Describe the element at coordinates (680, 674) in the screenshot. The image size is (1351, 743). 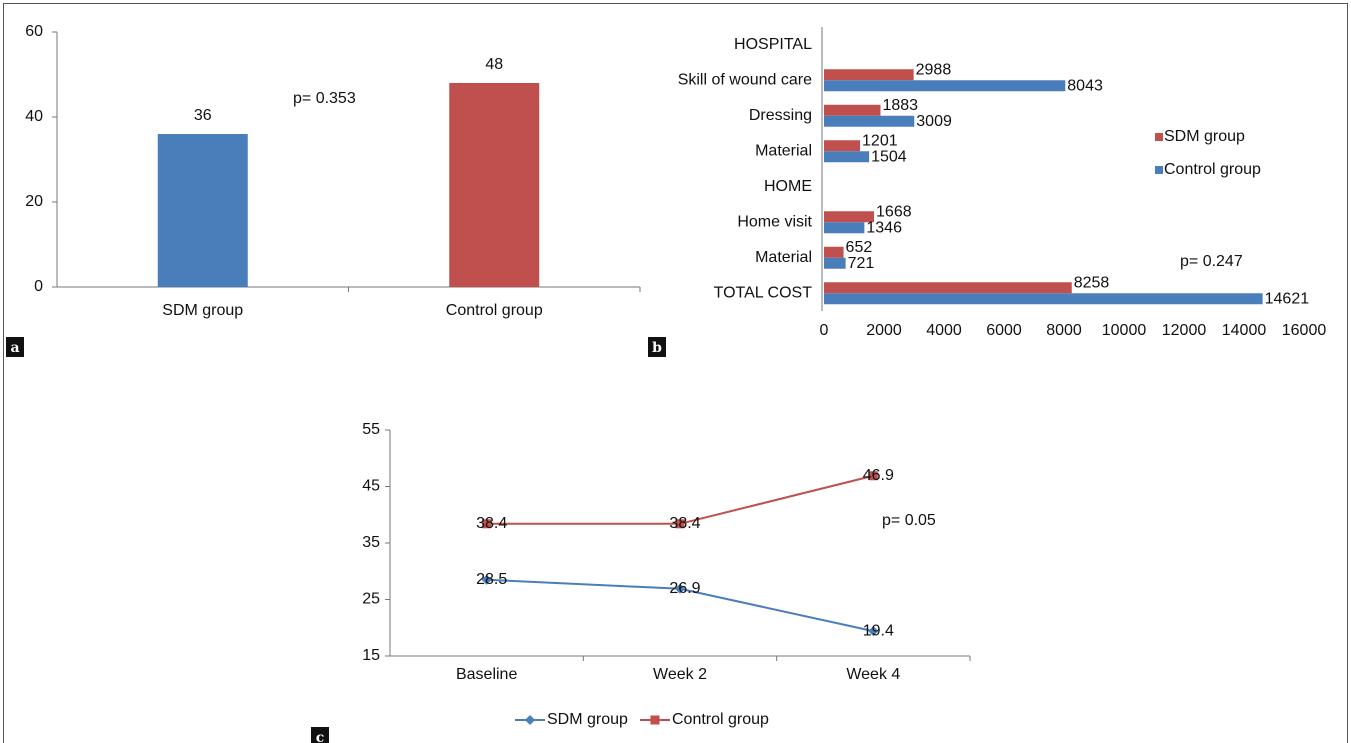
I see `x-tick-label: Week 2` at that location.